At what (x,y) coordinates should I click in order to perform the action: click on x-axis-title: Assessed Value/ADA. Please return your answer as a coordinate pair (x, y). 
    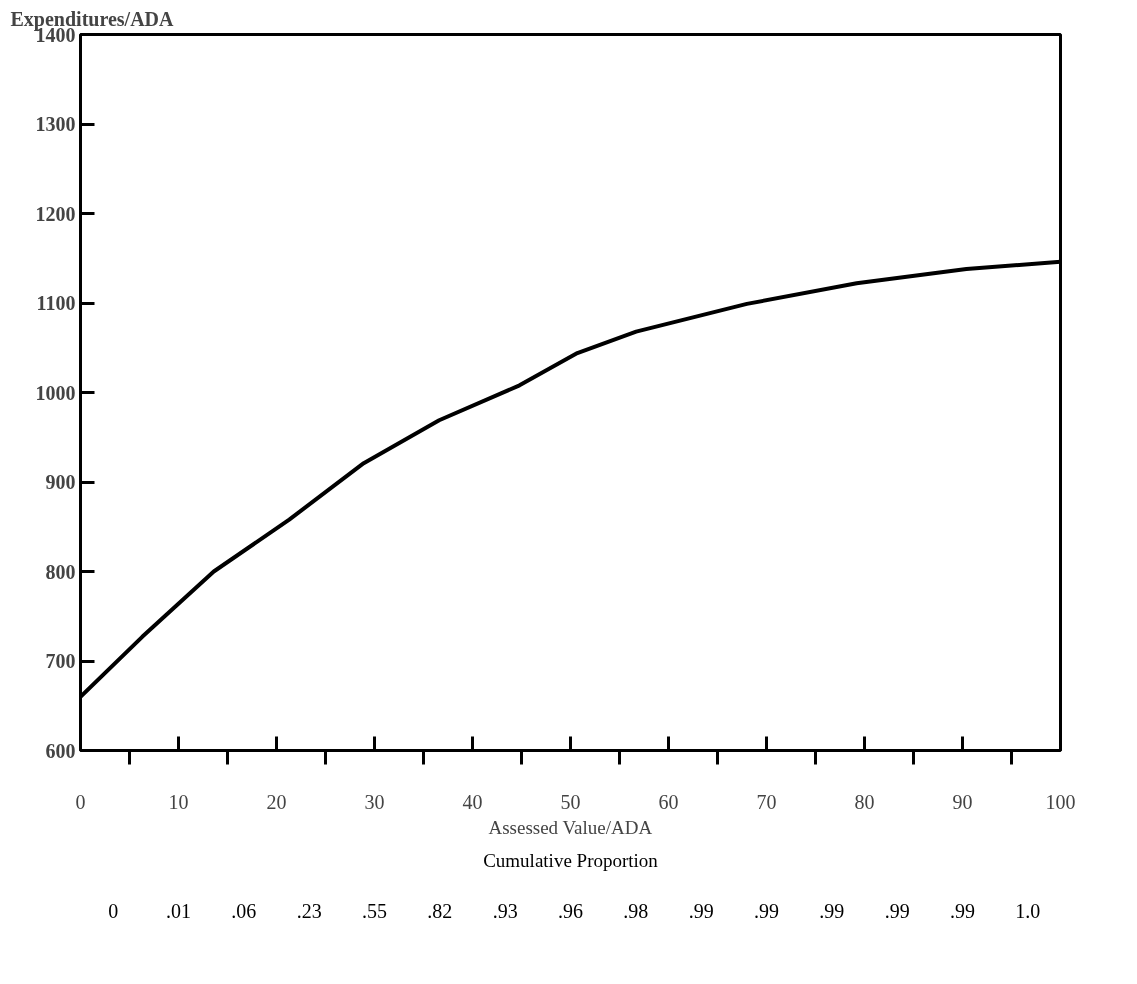
    Looking at the image, I should click on (570, 827).